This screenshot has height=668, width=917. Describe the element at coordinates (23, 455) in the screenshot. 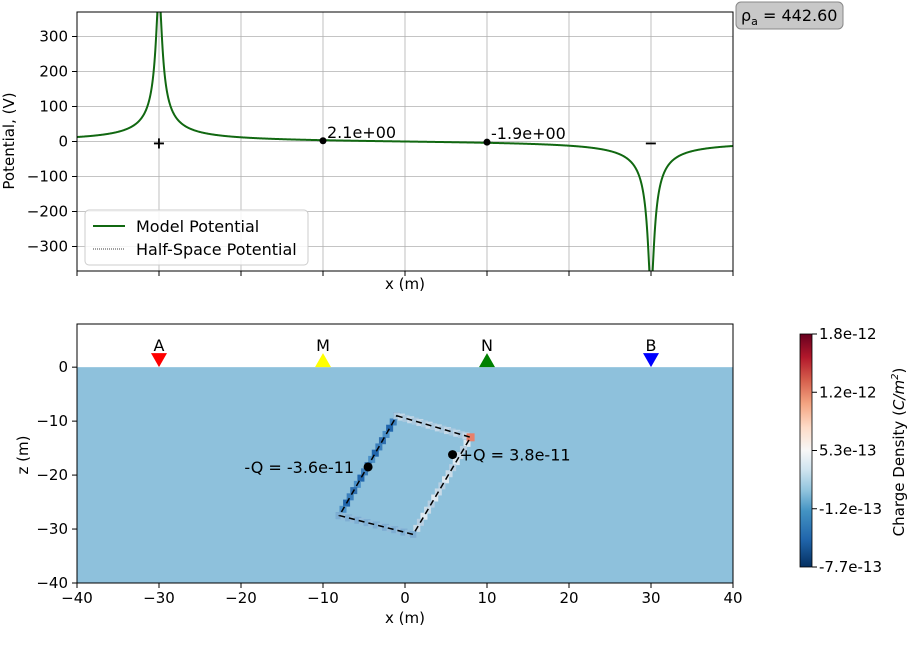

I see `bottom-ylabel: z (m)` at that location.